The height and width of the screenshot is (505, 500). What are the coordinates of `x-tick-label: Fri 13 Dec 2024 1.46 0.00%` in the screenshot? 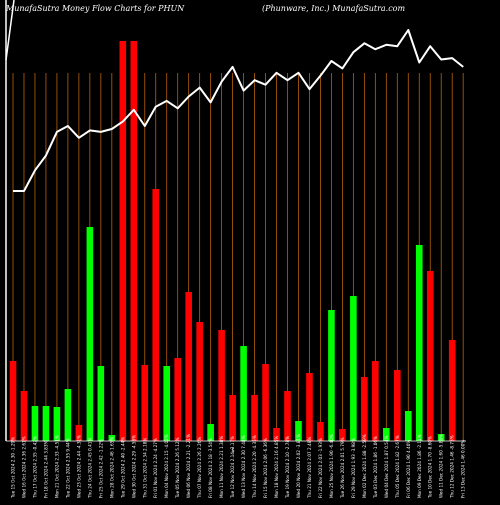 It's located at (463, 469).